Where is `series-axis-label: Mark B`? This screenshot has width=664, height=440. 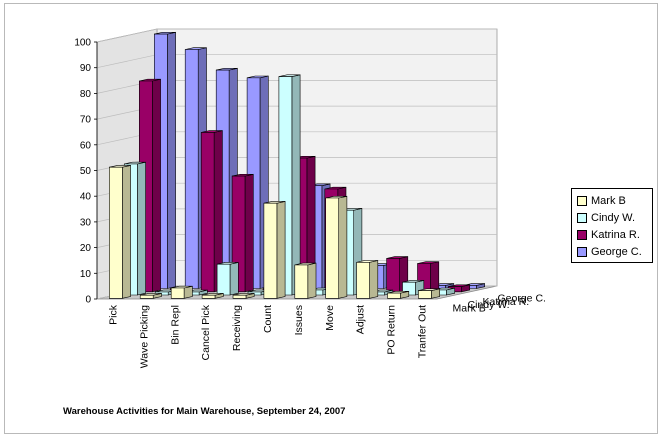
series-axis-label: Mark B is located at coordinates (469, 308).